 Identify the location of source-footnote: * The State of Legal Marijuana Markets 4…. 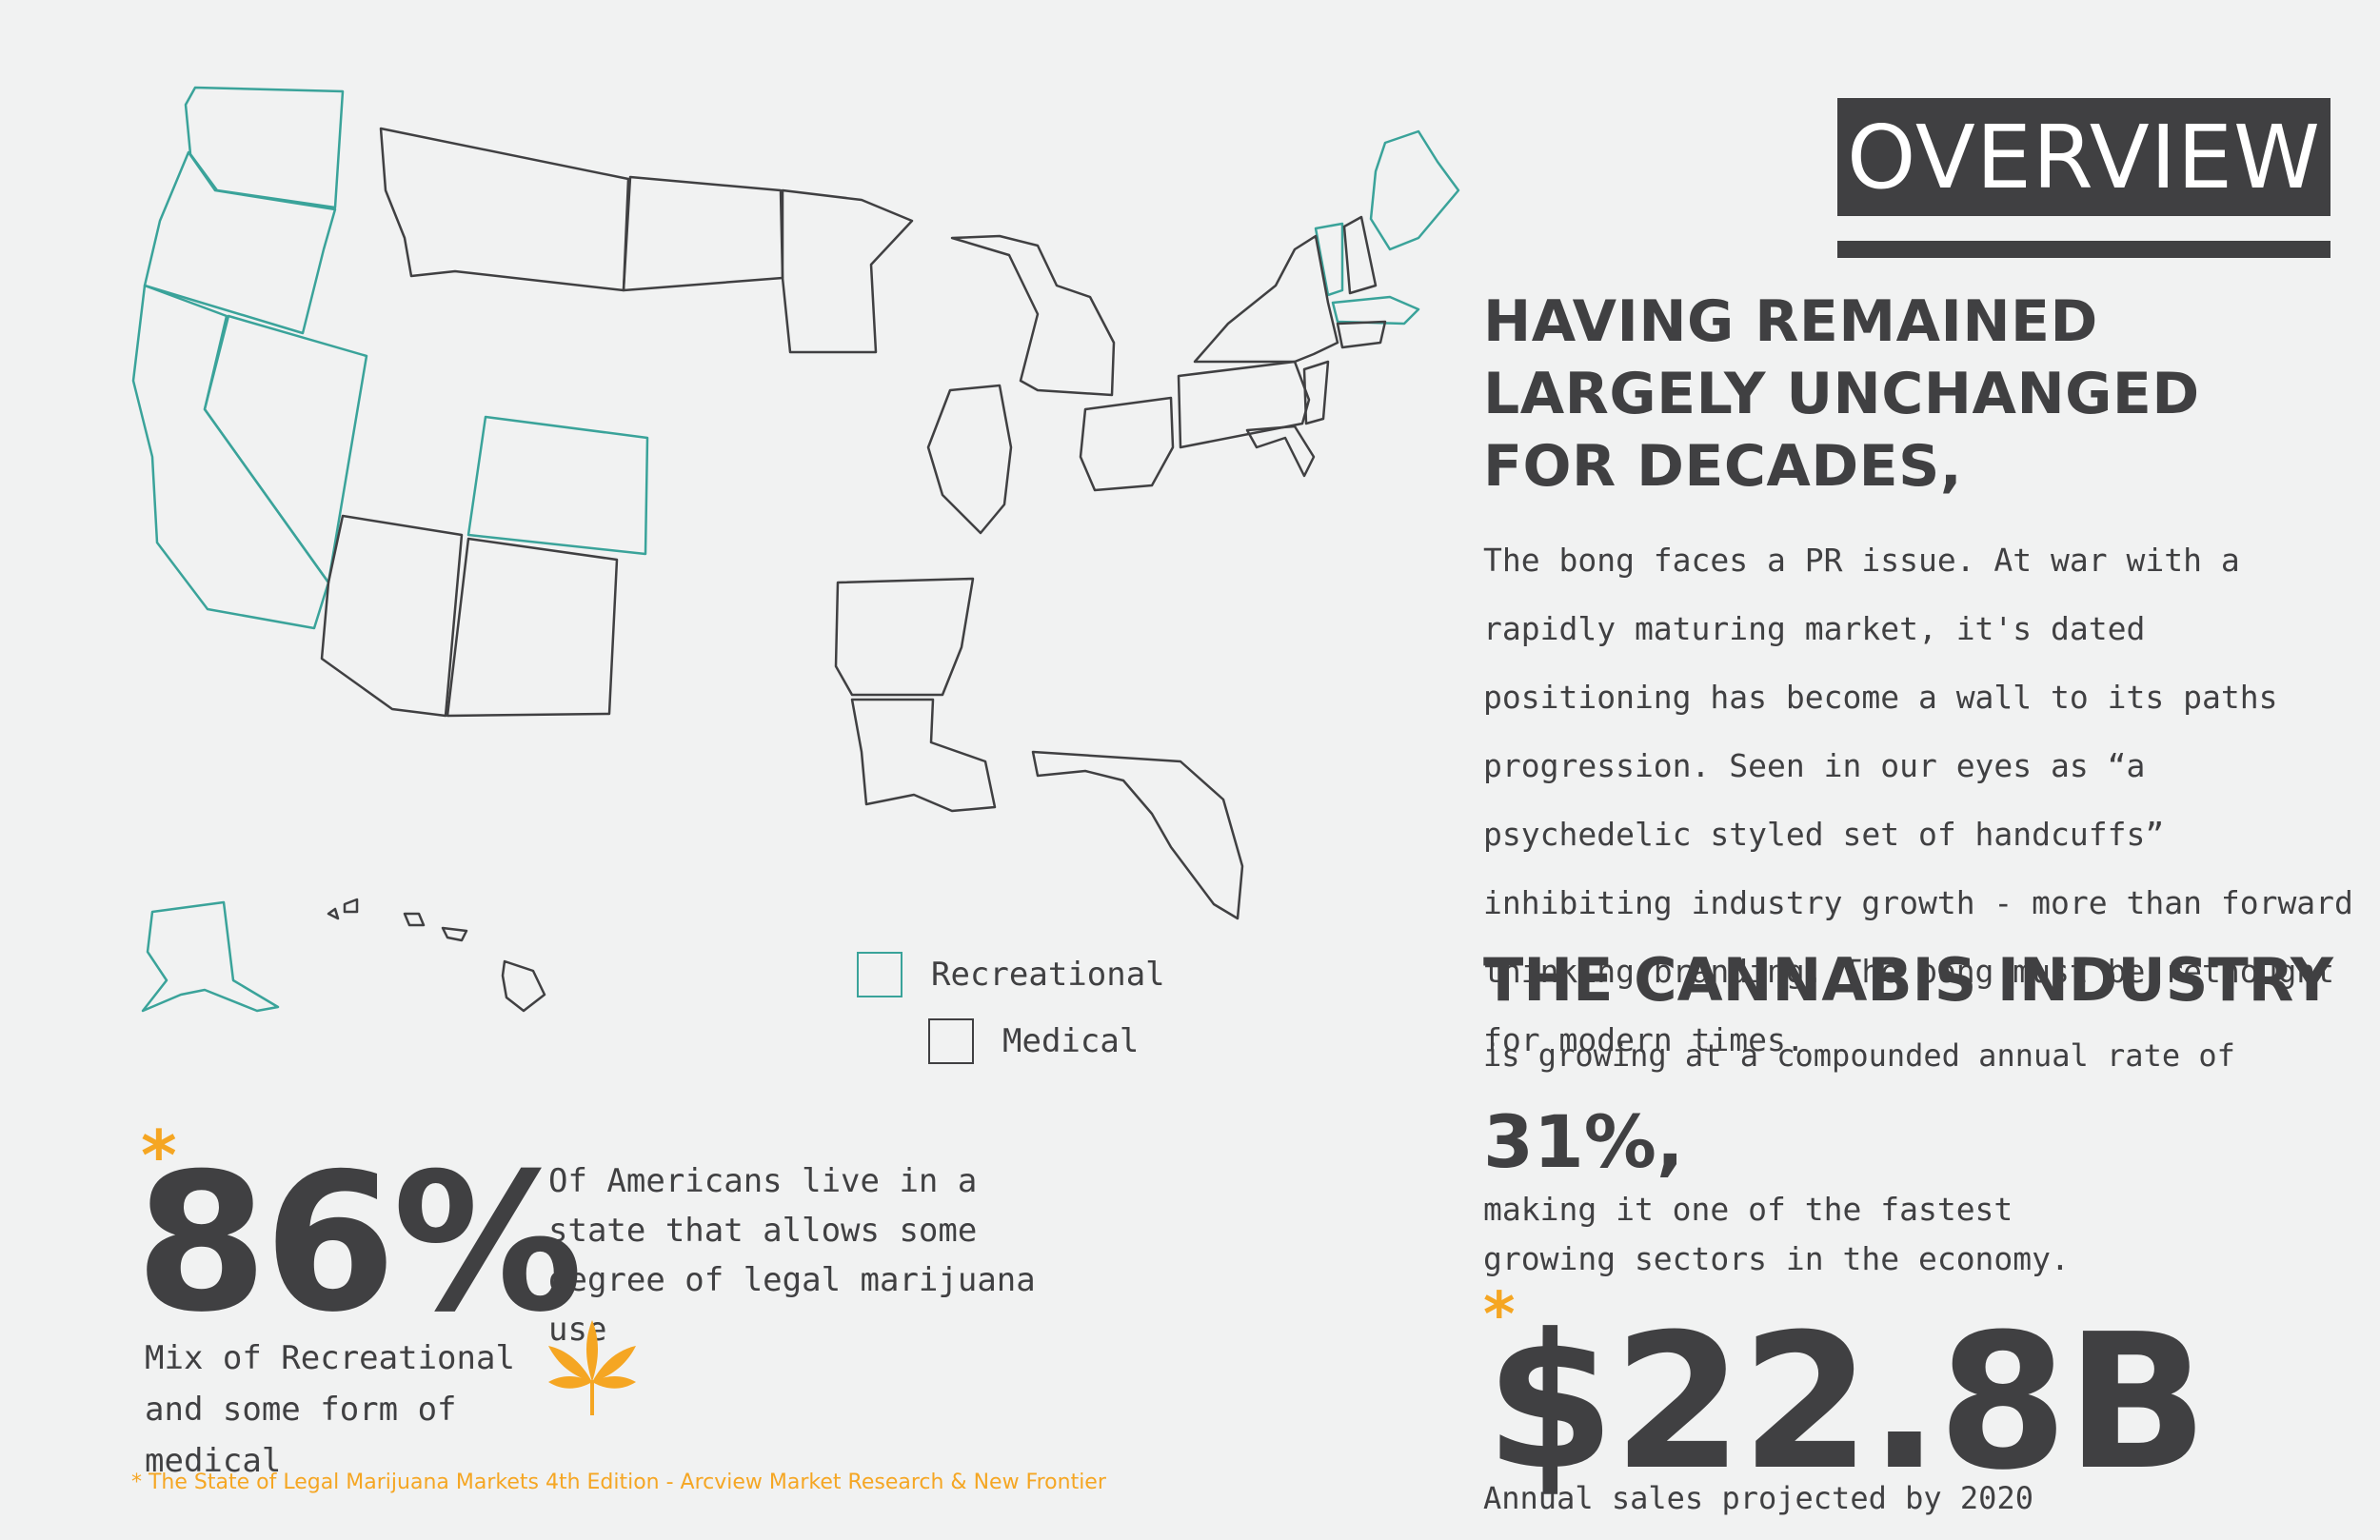
(618, 1482).